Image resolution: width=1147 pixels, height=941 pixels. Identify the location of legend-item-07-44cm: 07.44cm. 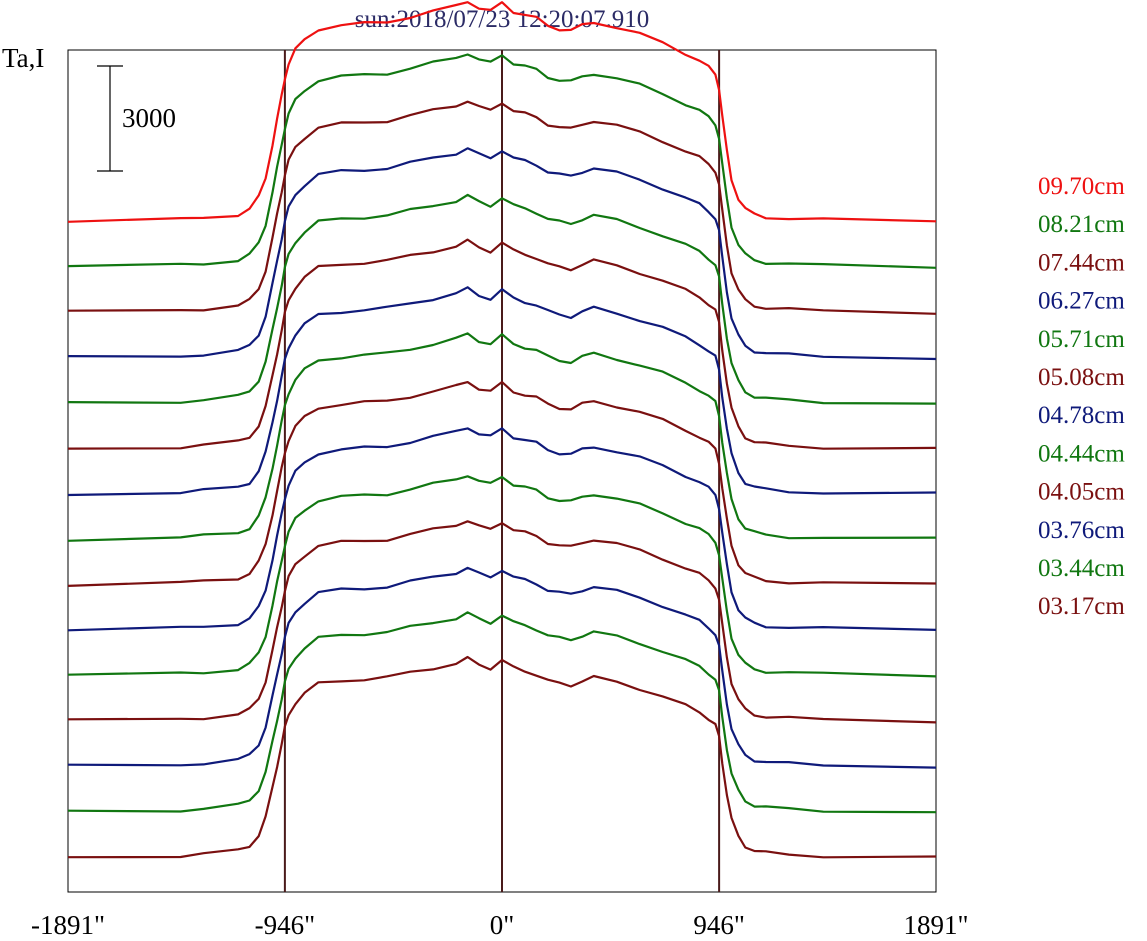
(1081, 262).